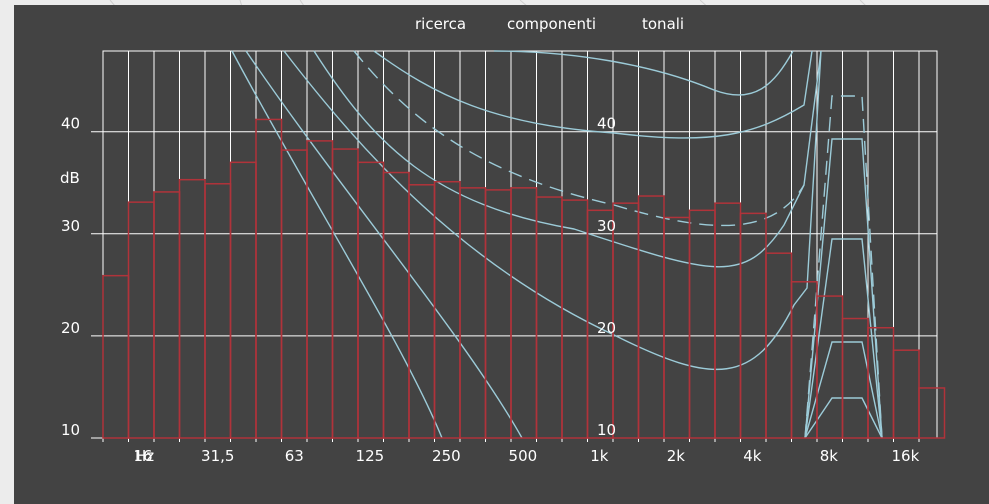 This screenshot has width=989, height=504. What do you see at coordinates (606, 430) in the screenshot?
I see `curve-value-label: 10` at bounding box center [606, 430].